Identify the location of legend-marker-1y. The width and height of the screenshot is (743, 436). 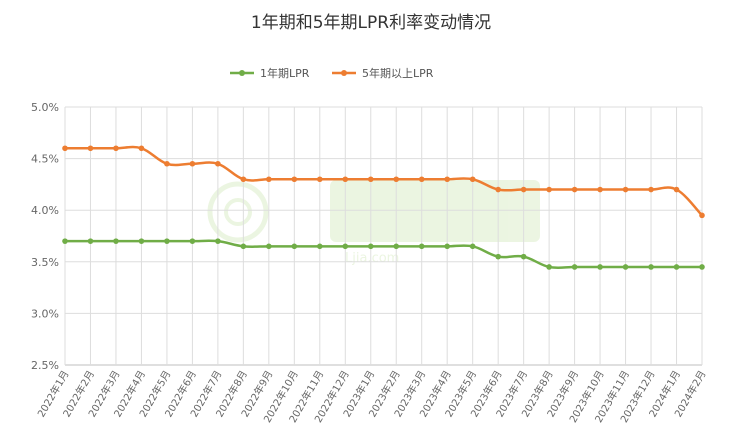
(242, 73).